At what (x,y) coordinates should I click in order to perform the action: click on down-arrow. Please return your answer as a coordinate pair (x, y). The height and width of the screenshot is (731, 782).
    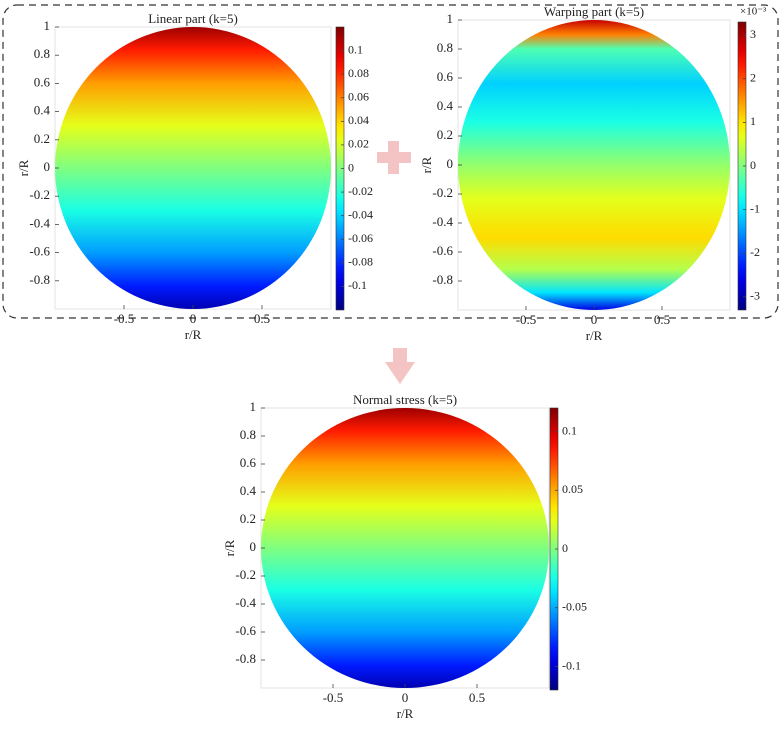
    Looking at the image, I should click on (400, 366).